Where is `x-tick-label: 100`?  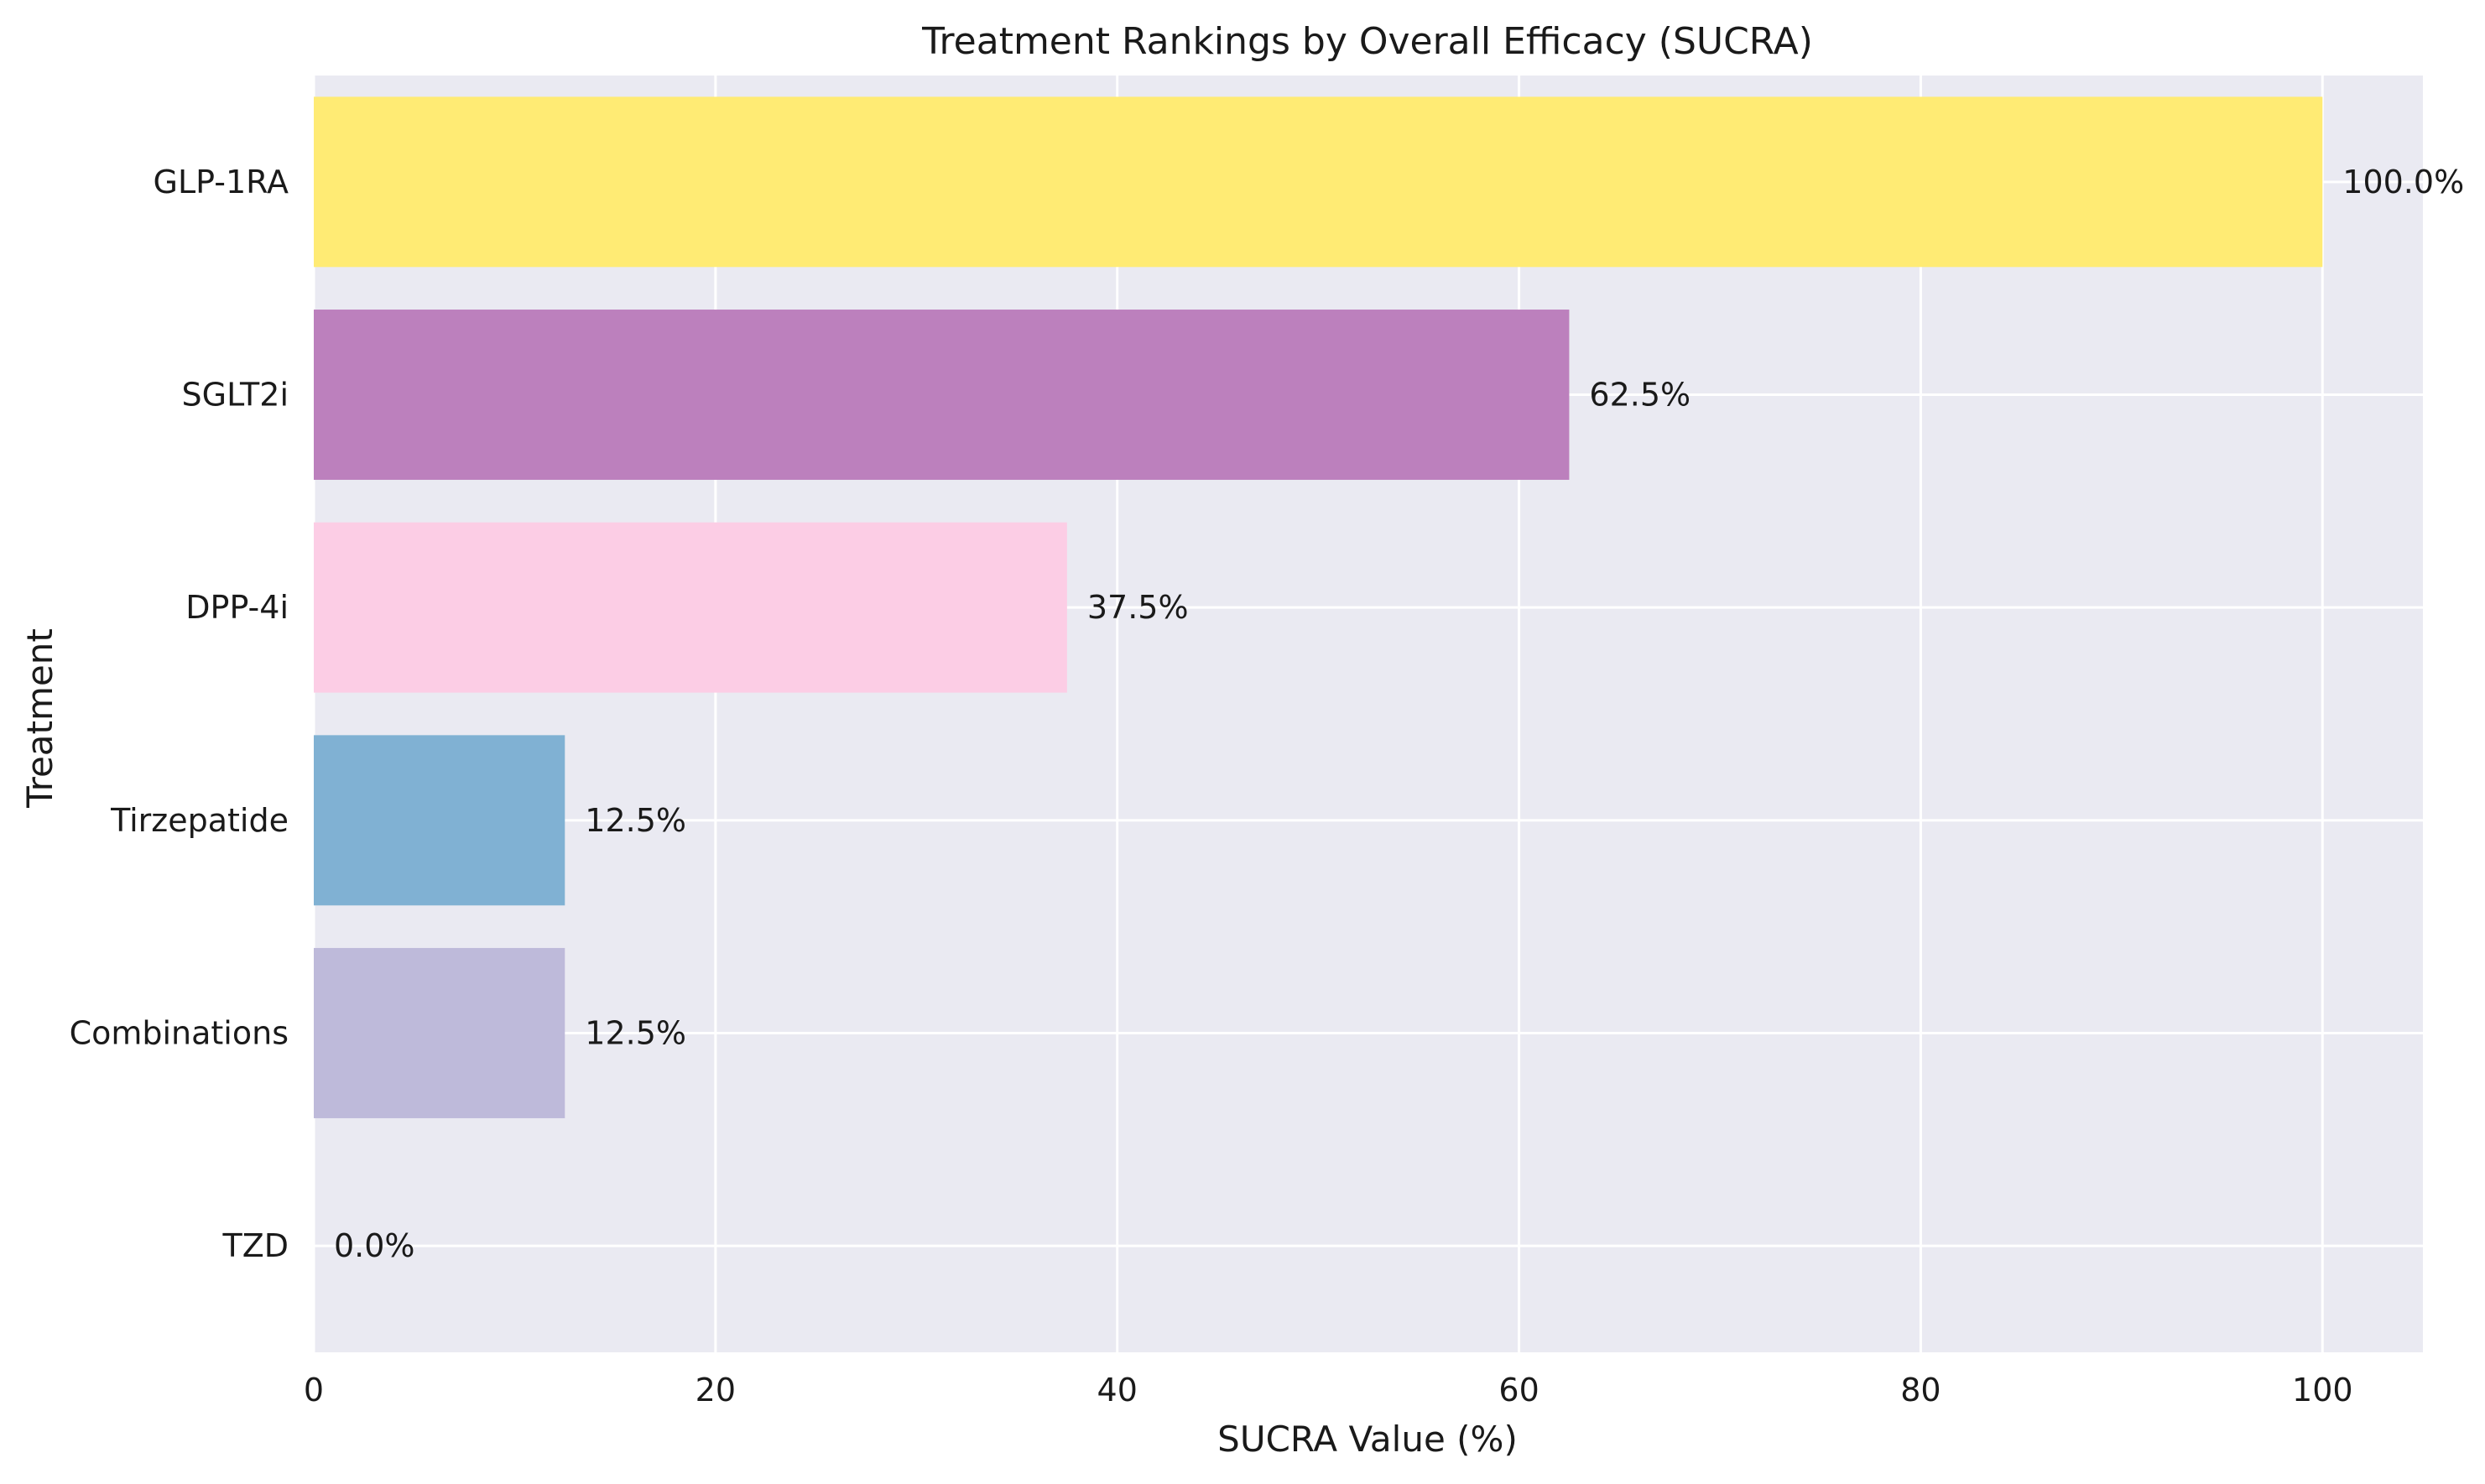
x-tick-label: 100 is located at coordinates (2322, 1390).